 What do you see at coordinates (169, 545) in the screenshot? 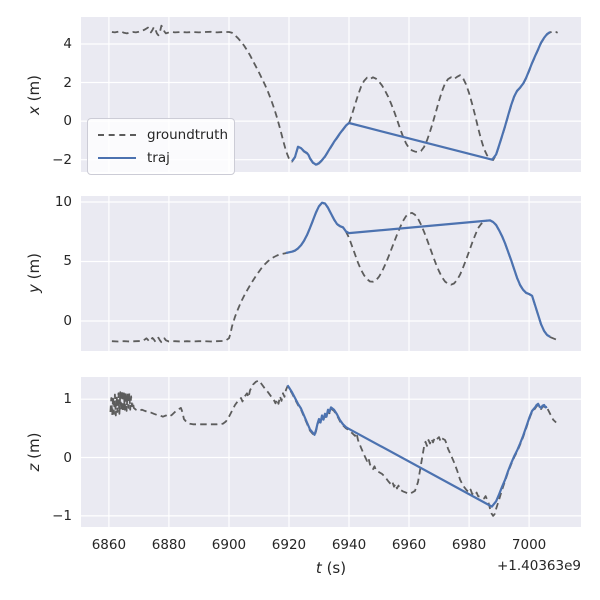
I see `x-tick-label: 6880` at bounding box center [169, 545].